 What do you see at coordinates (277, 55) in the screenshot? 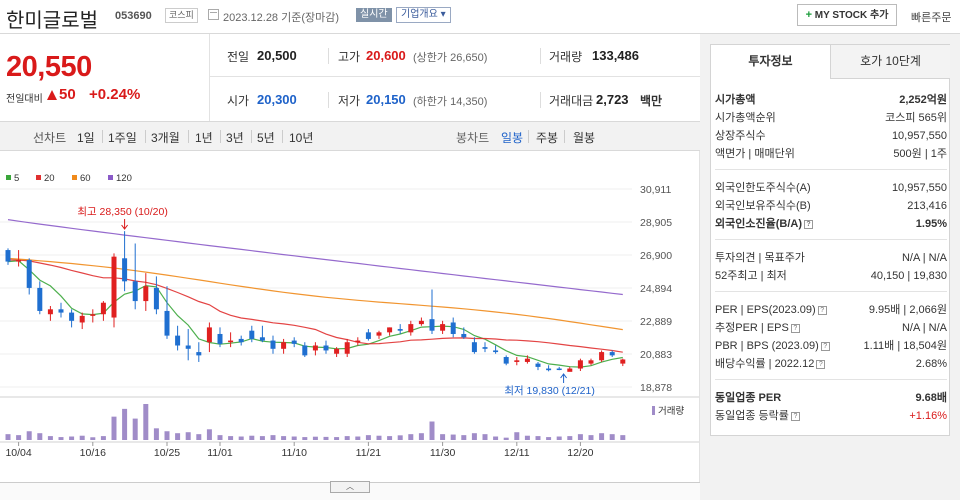
I see `prev-close-value: 20,500` at bounding box center [277, 55].